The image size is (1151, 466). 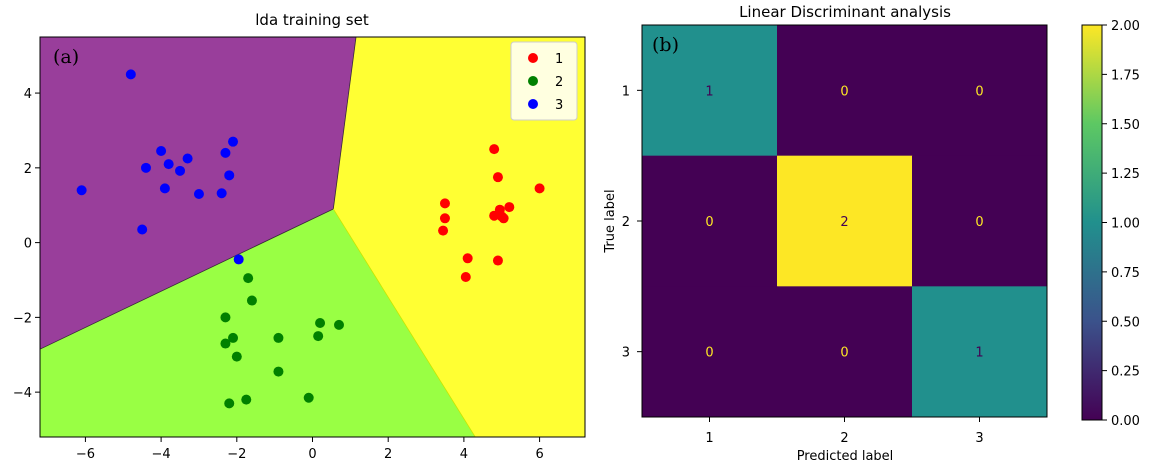 What do you see at coordinates (1125, 224) in the screenshot?
I see `colorbar-tick-label: 1.00` at bounding box center [1125, 224].